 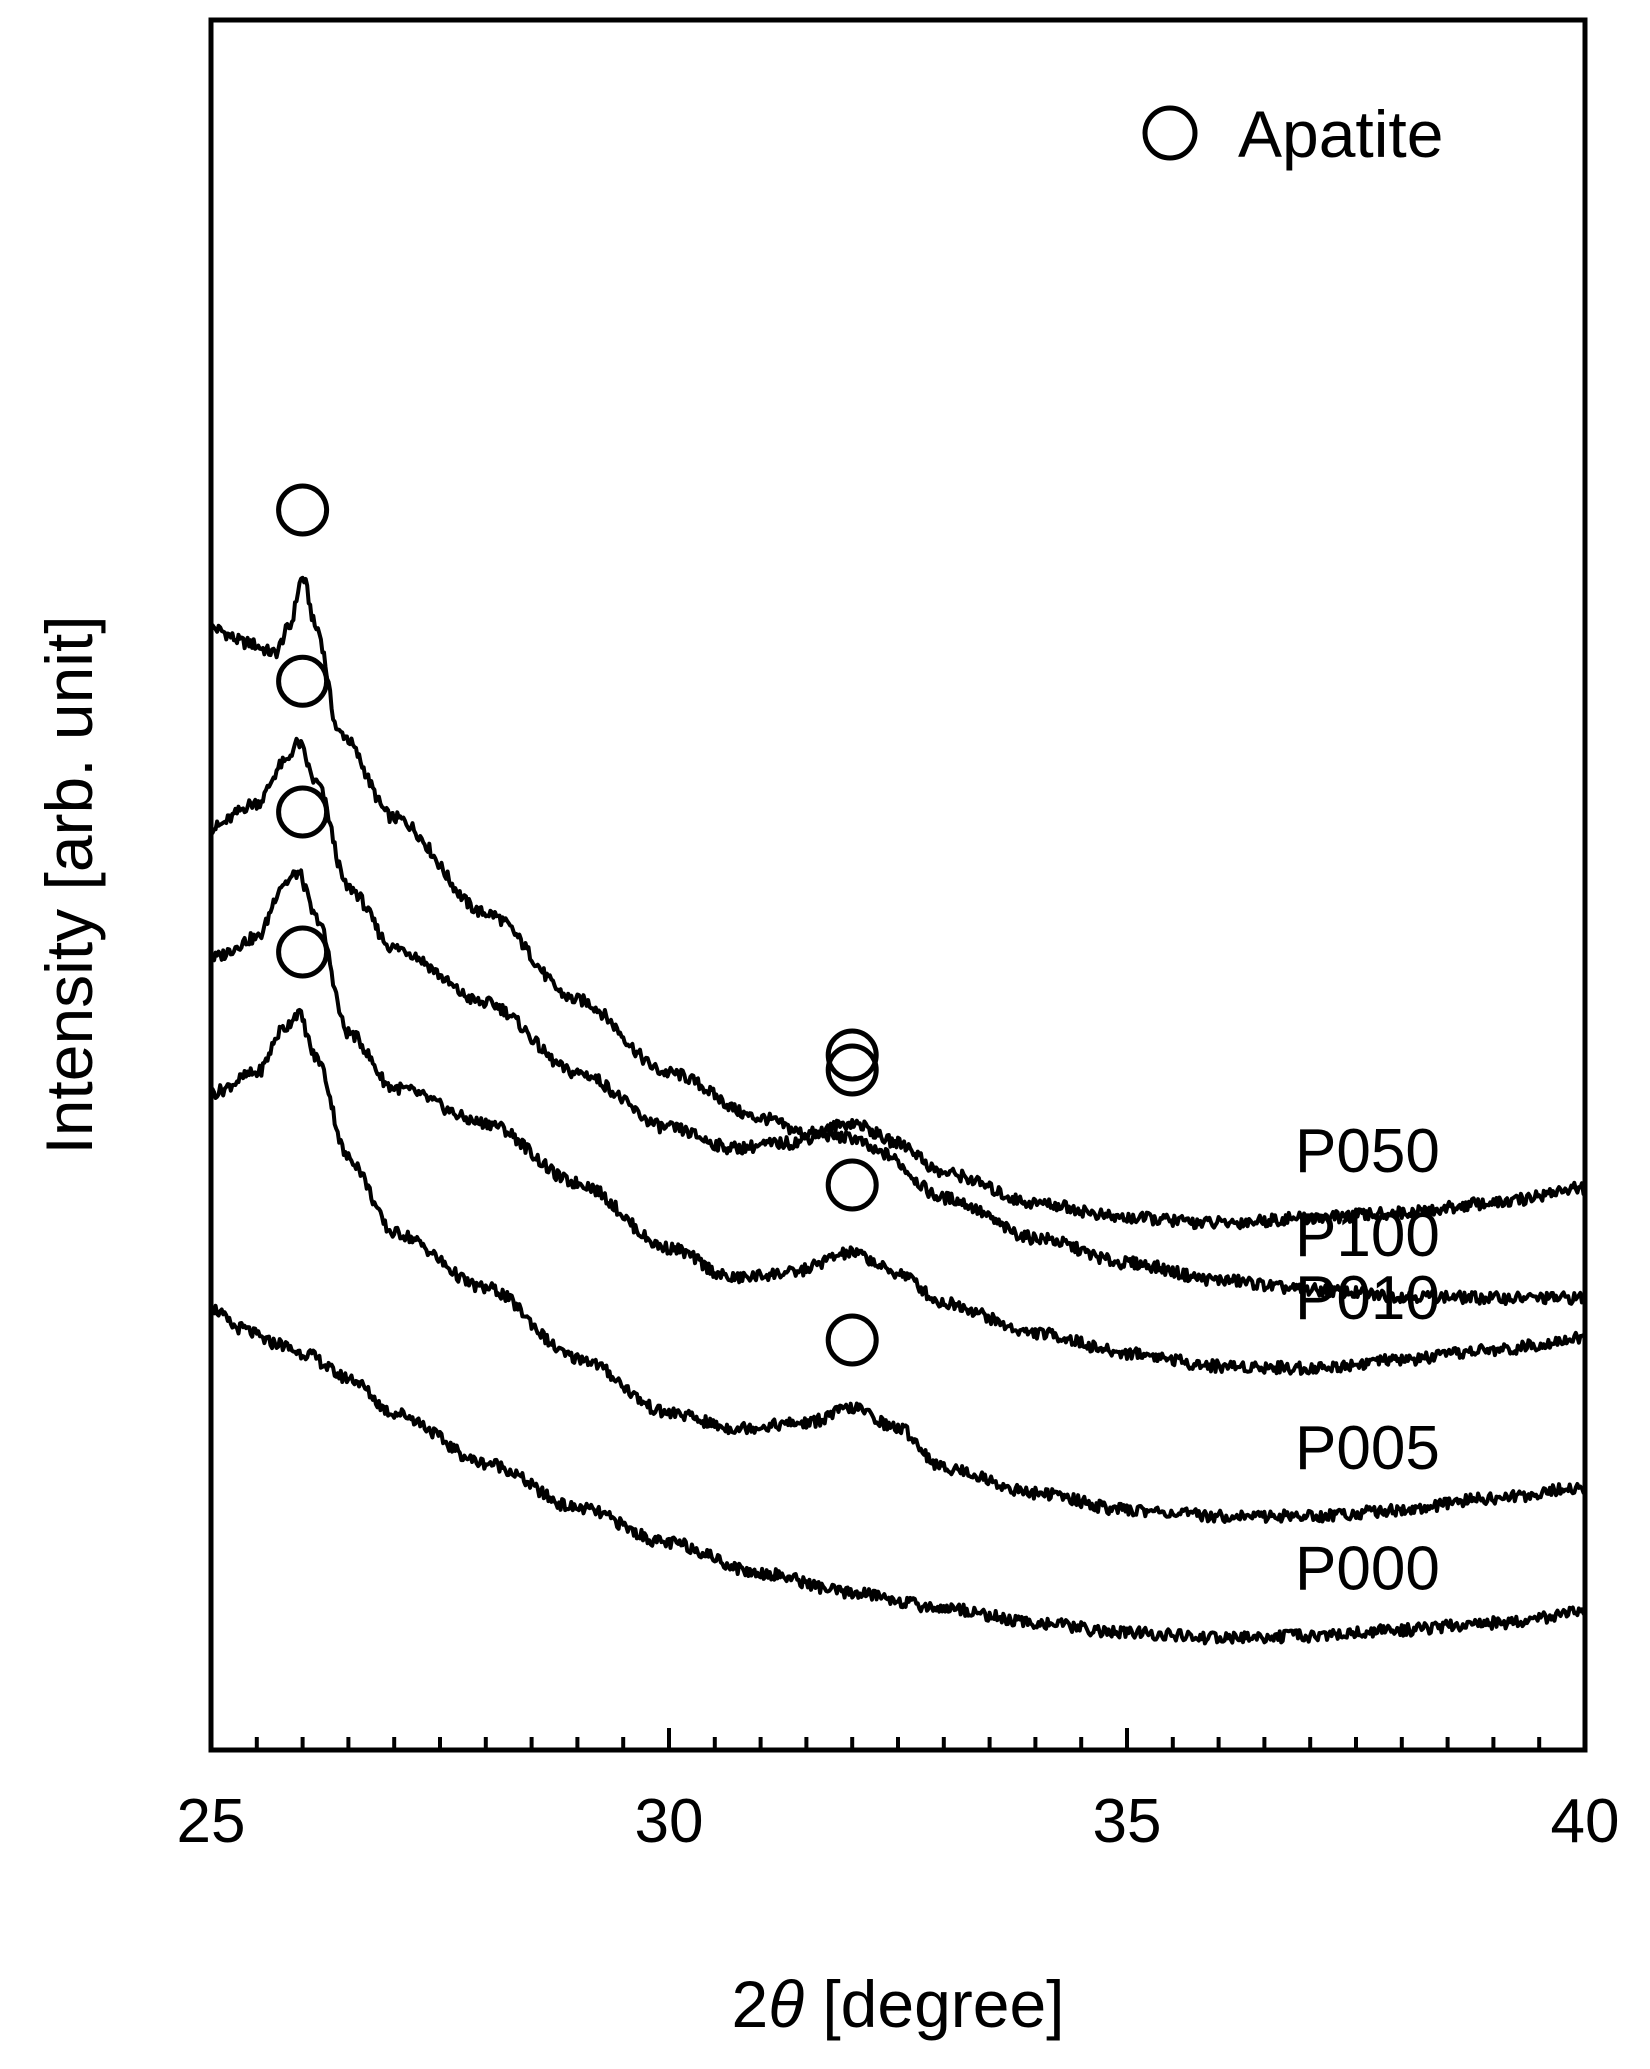 What do you see at coordinates (1170, 133) in the screenshot?
I see `legend-circle-marker` at bounding box center [1170, 133].